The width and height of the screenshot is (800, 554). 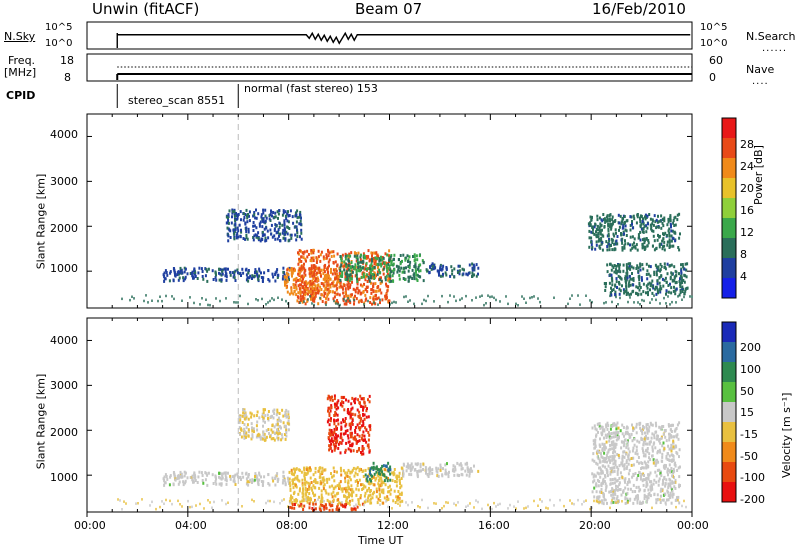 I want to click on power-data-region, so click(x=264, y=225).